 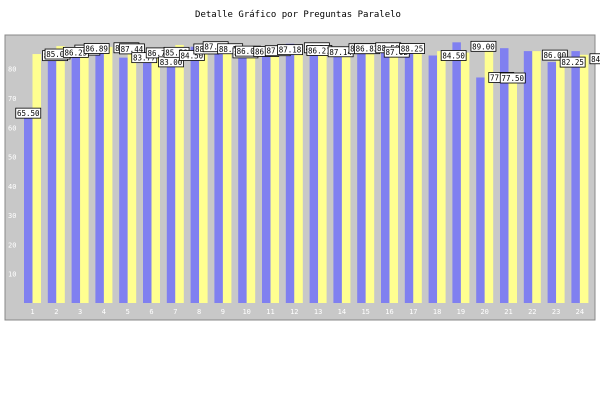 I want to click on bar-series2-q7, so click(x=179, y=174).